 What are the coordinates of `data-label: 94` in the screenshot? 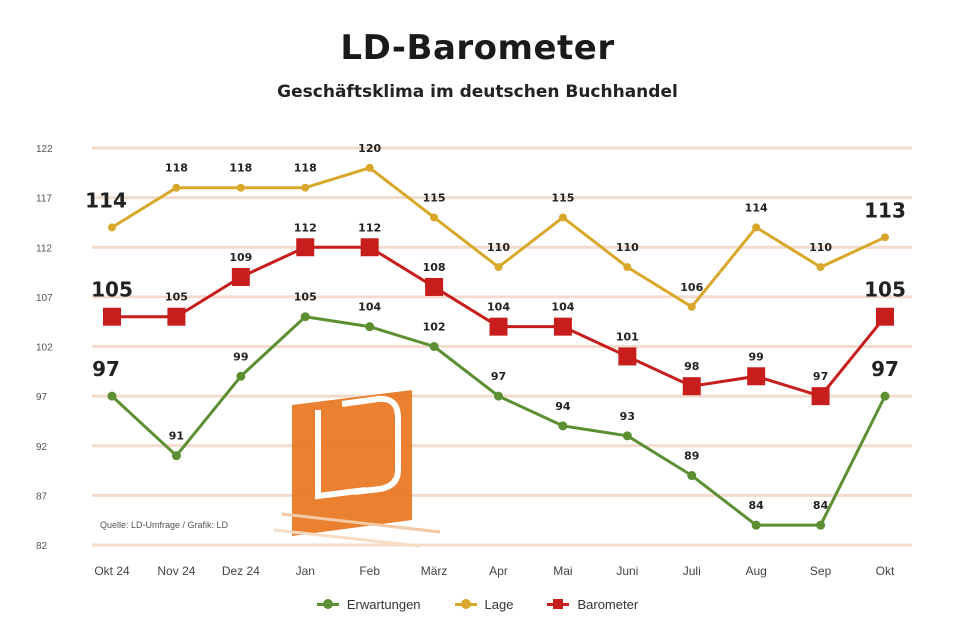 It's located at (563, 406).